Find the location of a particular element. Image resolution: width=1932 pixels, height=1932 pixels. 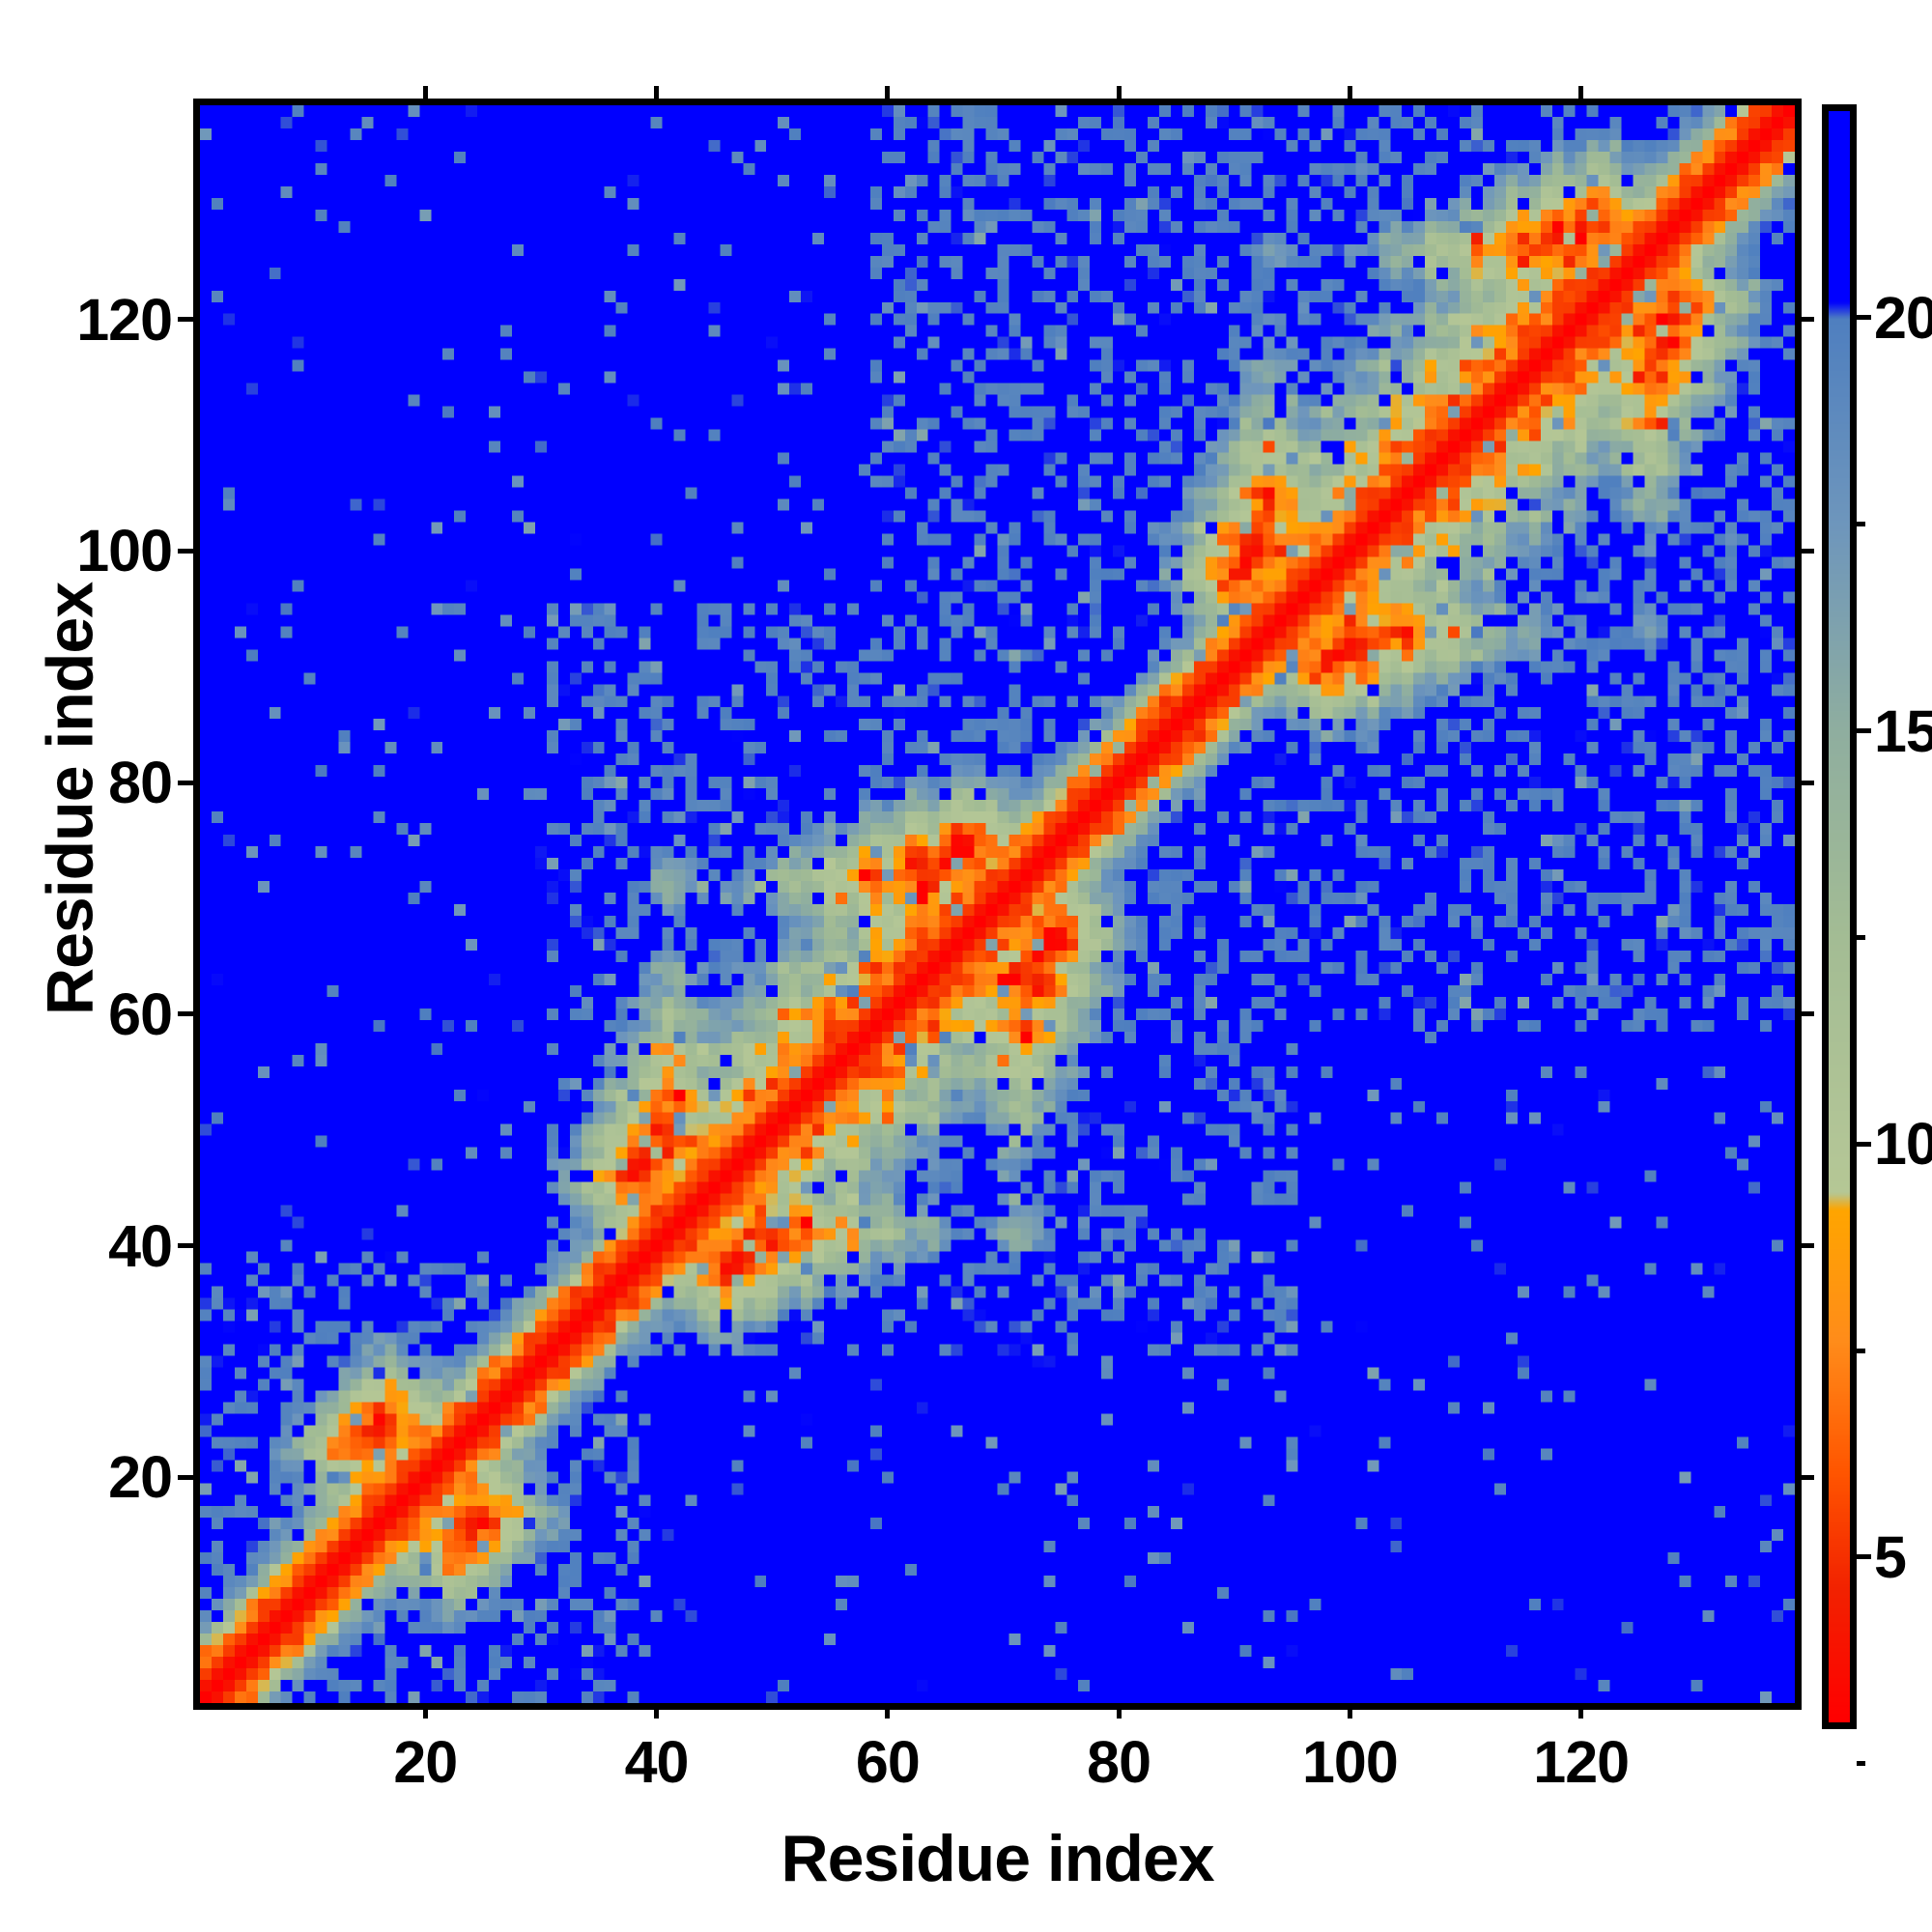

colorbar-tick-label-10: 10 is located at coordinates (1903, 1144).